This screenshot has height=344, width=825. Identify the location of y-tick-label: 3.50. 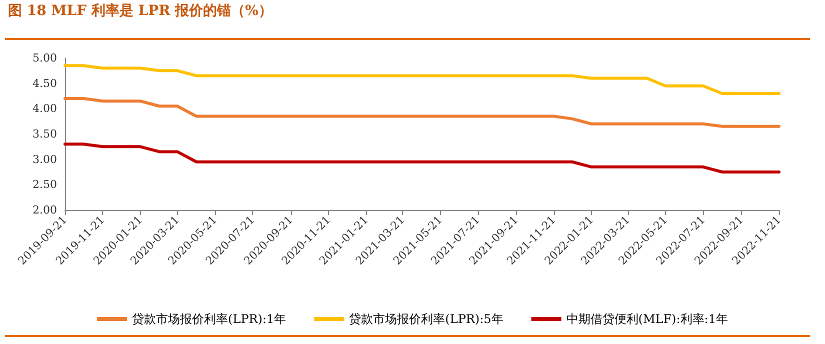
(44, 134).